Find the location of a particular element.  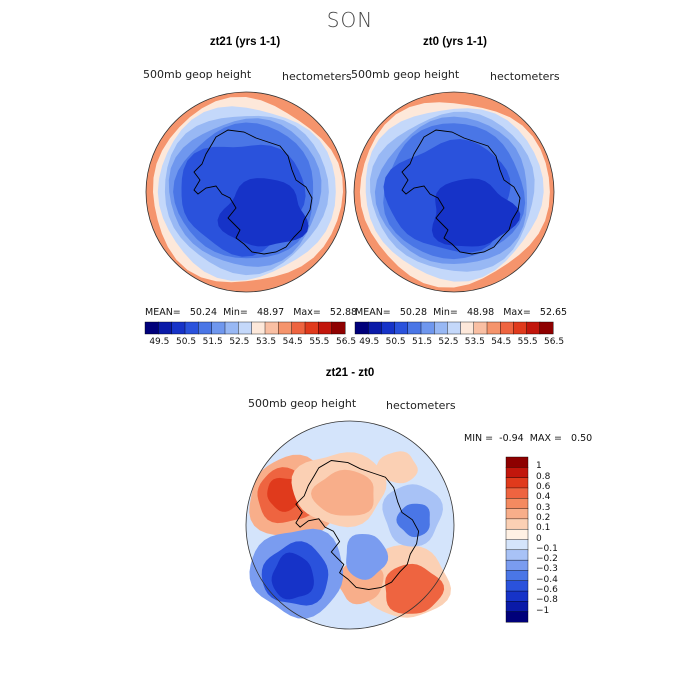

map-zt21 is located at coordinates (246, 192).